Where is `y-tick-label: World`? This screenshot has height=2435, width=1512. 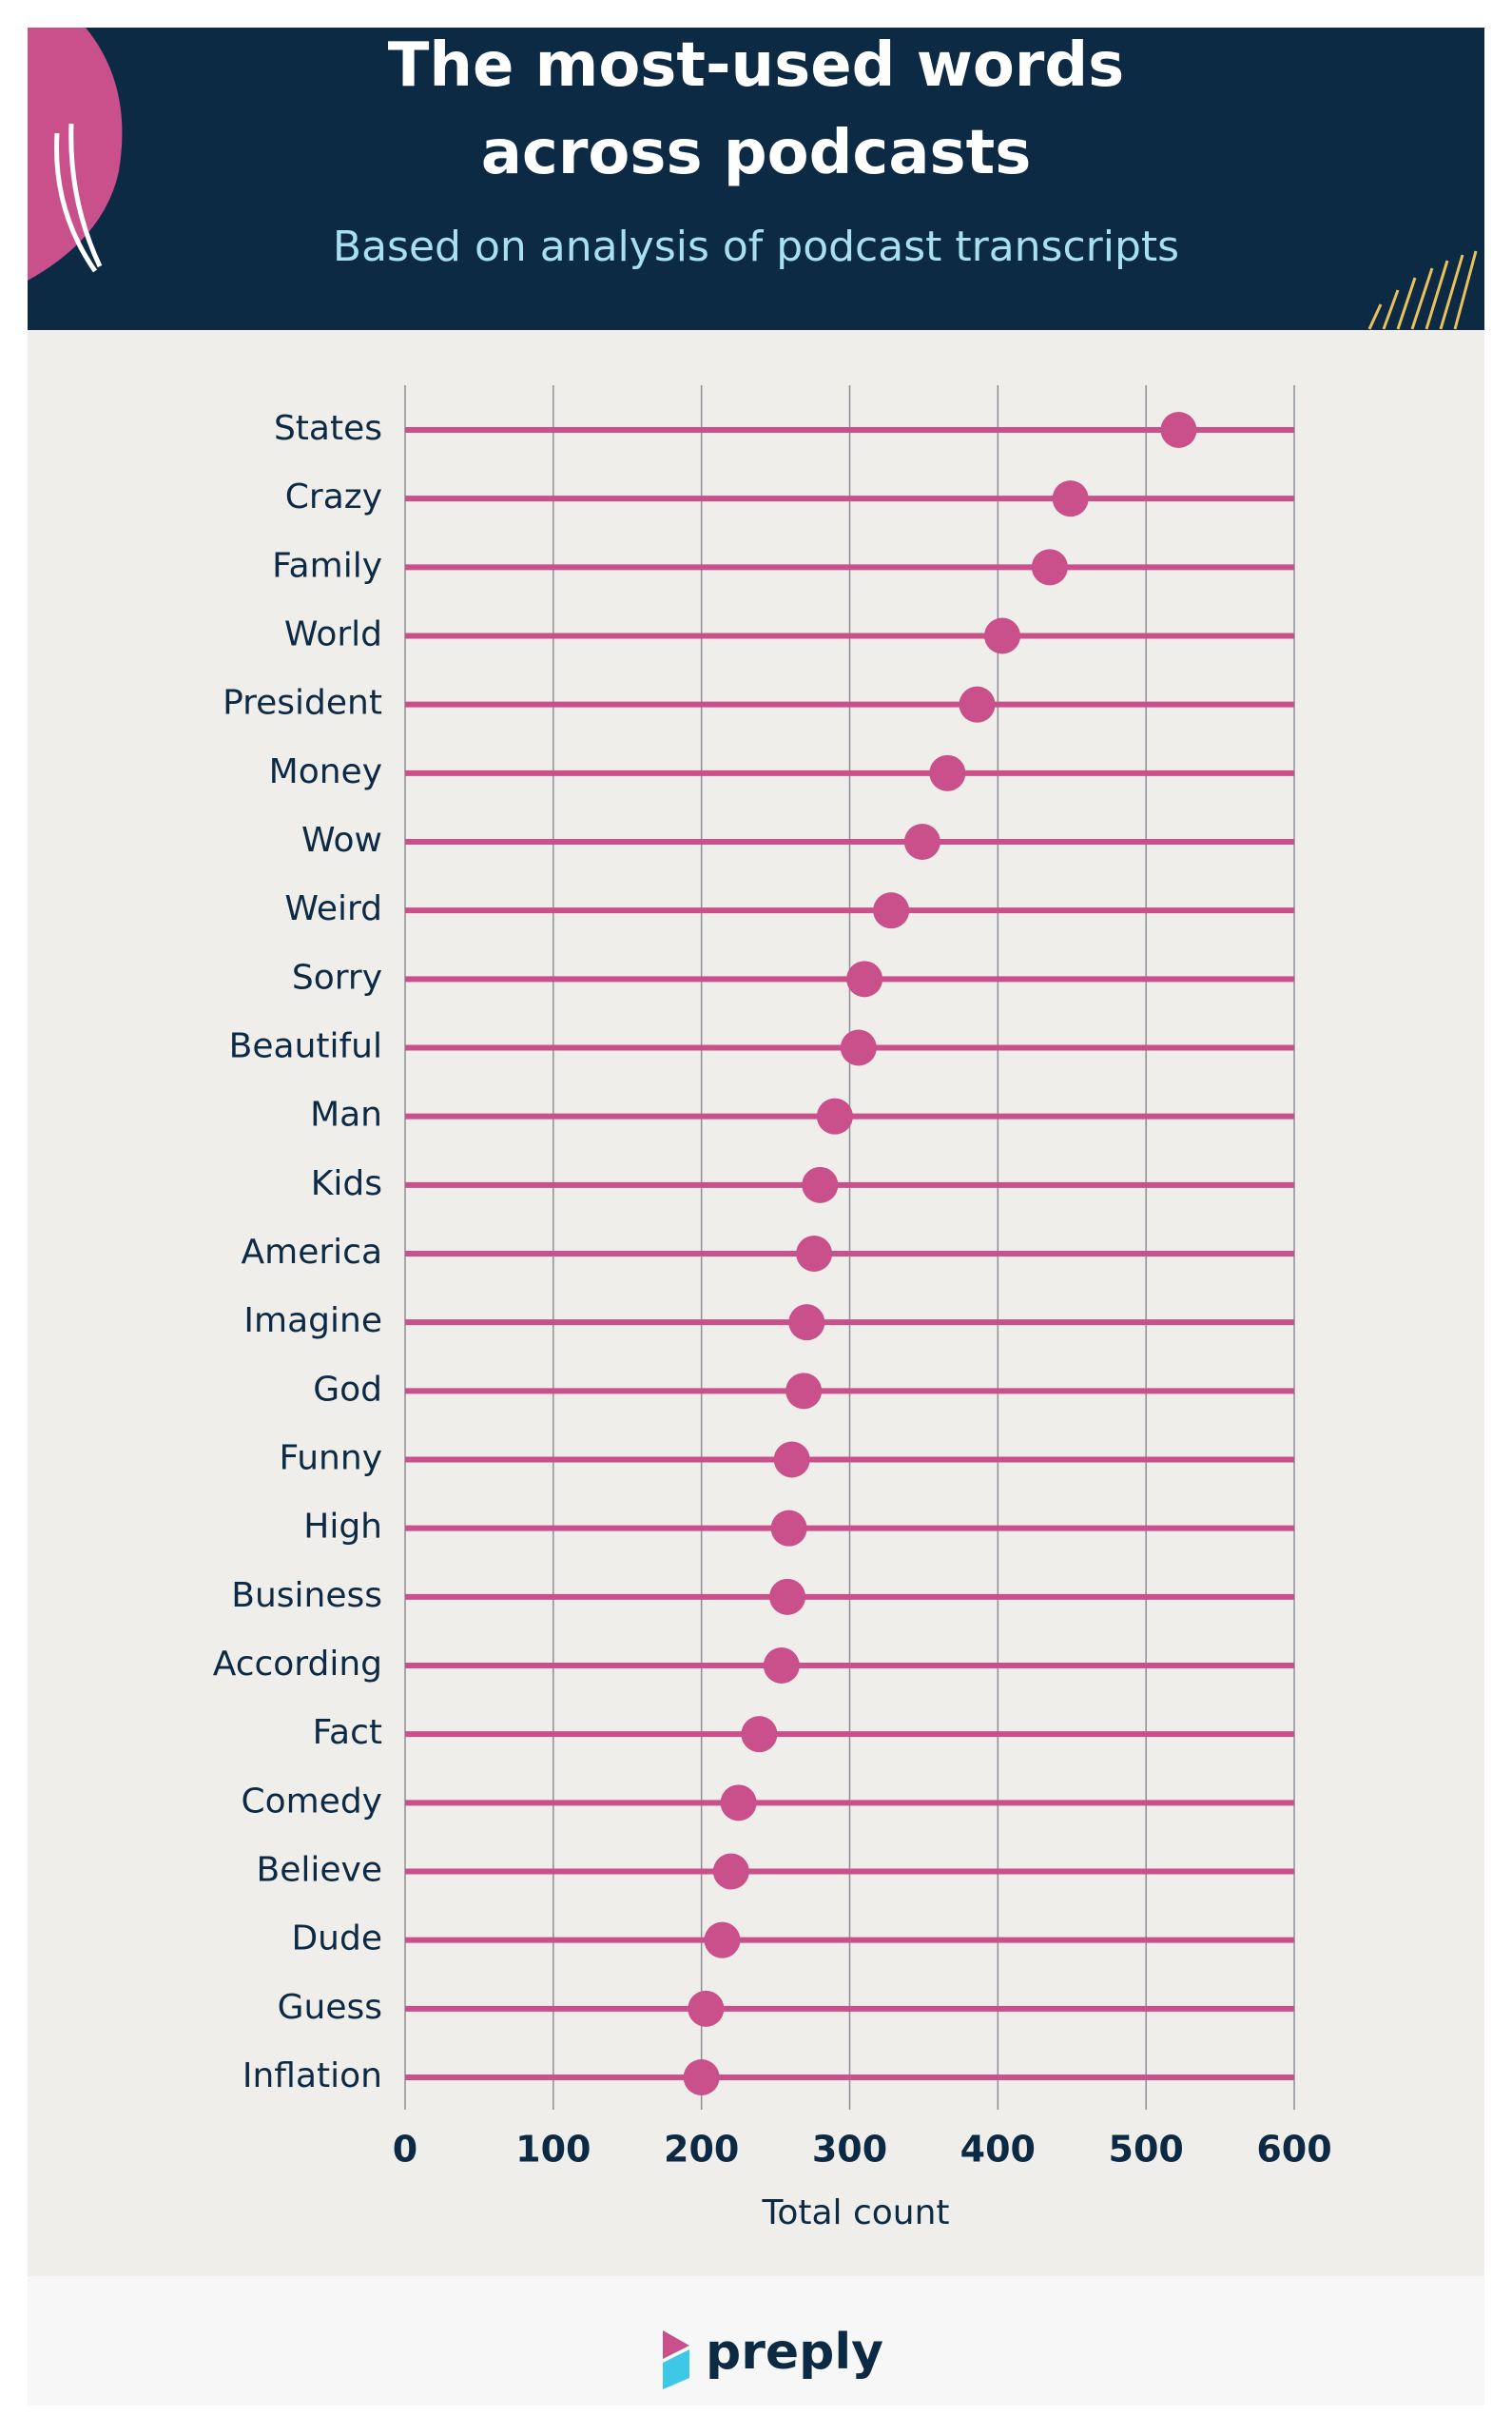 y-tick-label: World is located at coordinates (333, 634).